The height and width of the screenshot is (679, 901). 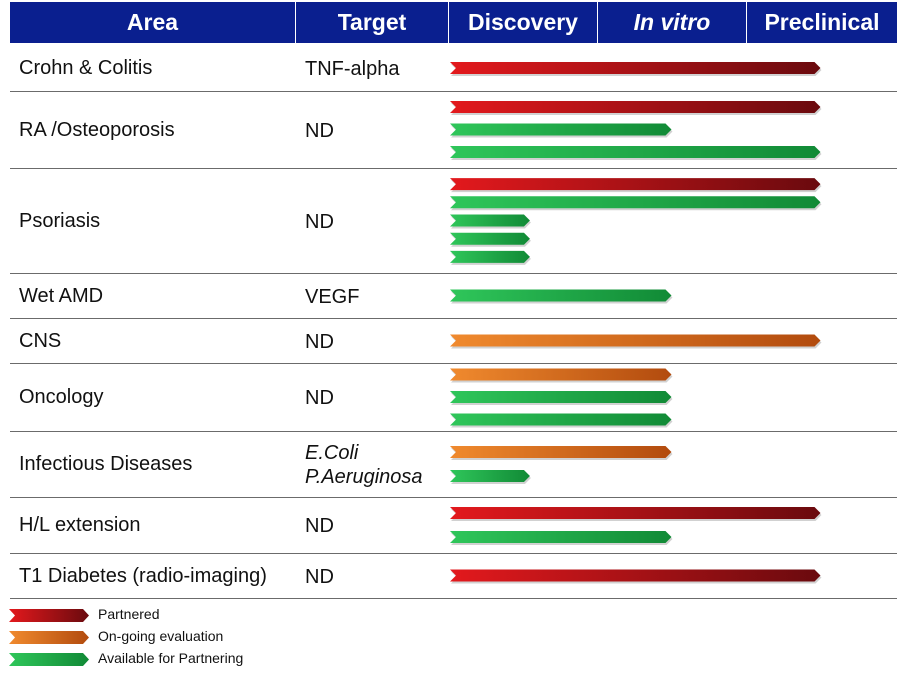 What do you see at coordinates (161, 636) in the screenshot?
I see `legend-label: On-going evaluation` at bounding box center [161, 636].